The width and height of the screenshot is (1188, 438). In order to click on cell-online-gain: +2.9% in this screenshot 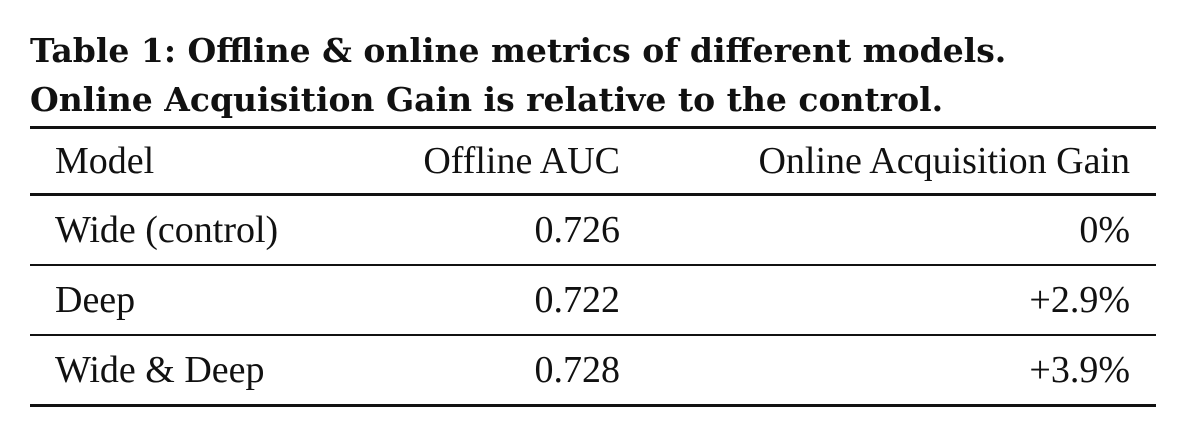, I will do `click(1079, 300)`.